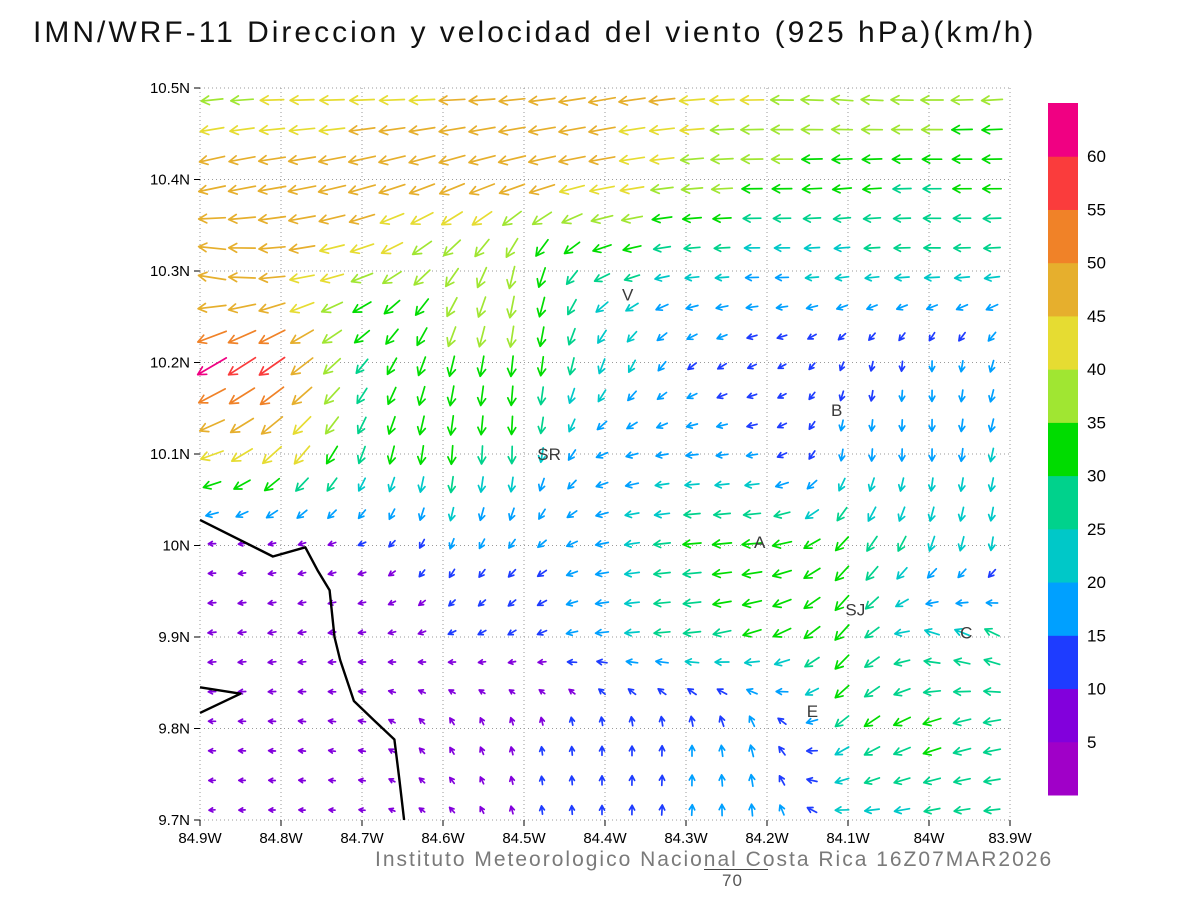  Describe the element at coordinates (174, 820) in the screenshot. I see `y-tick-label: 9.7N` at that location.